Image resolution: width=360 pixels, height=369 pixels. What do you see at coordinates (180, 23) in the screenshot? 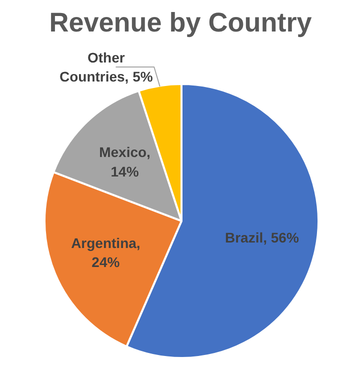
I see `chart-title: Revenue by Country` at bounding box center [180, 23].